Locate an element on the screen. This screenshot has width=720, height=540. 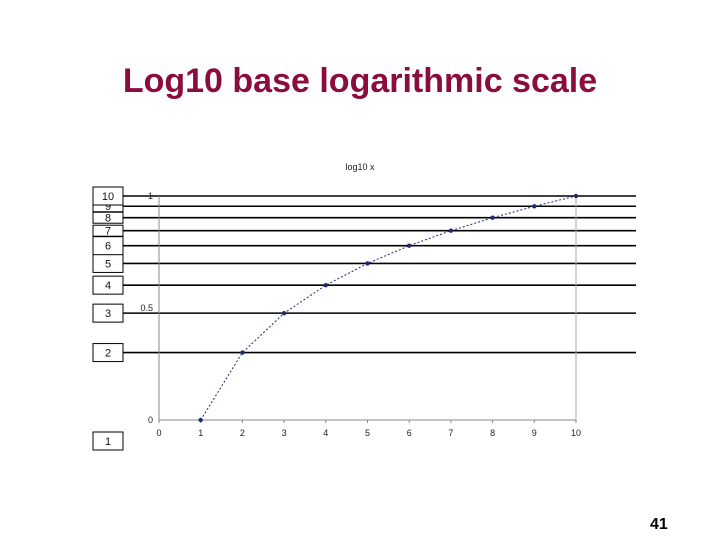
x-tick-label-3: 3 is located at coordinates (284, 433).